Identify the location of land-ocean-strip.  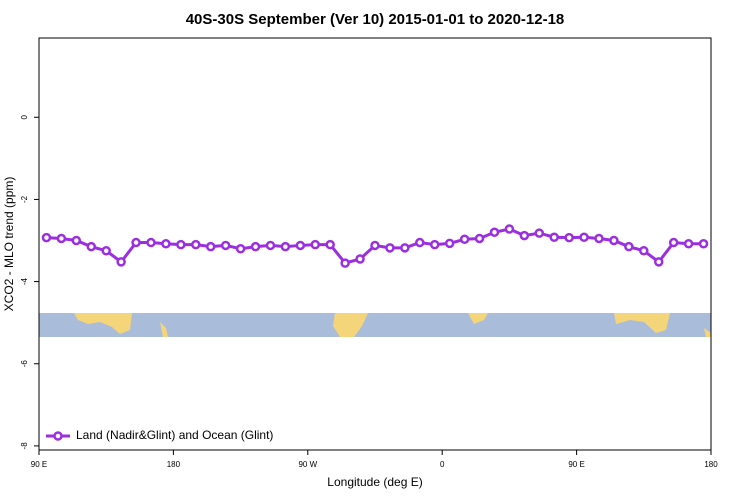
(375, 325).